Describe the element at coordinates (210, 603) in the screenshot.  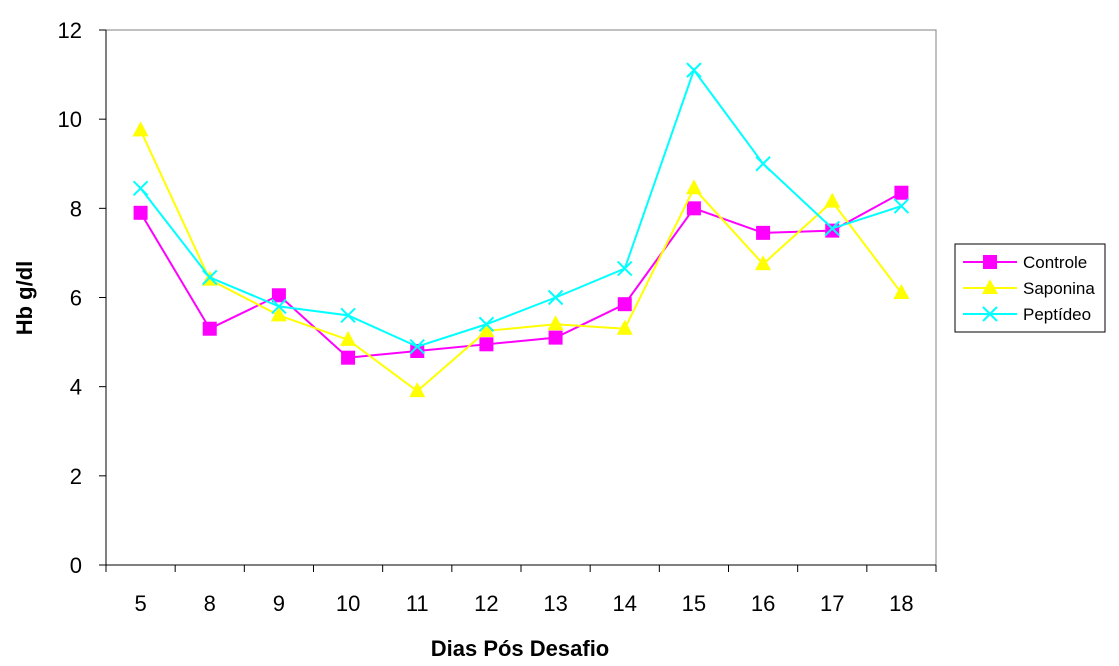
I see `x-tick-label: 8` at that location.